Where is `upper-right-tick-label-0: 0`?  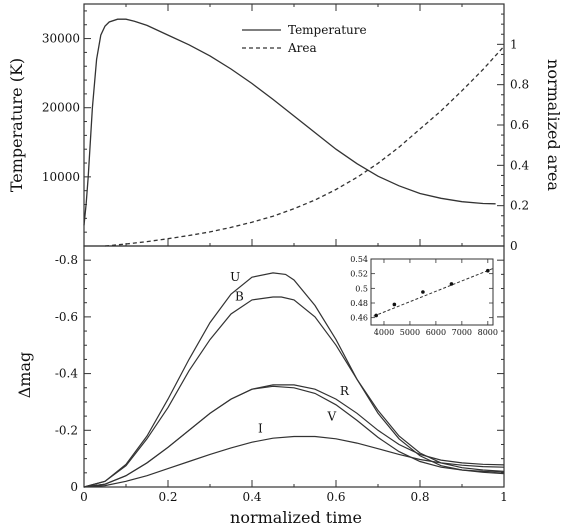 upper-right-tick-label-0: 0 is located at coordinates (514, 246).